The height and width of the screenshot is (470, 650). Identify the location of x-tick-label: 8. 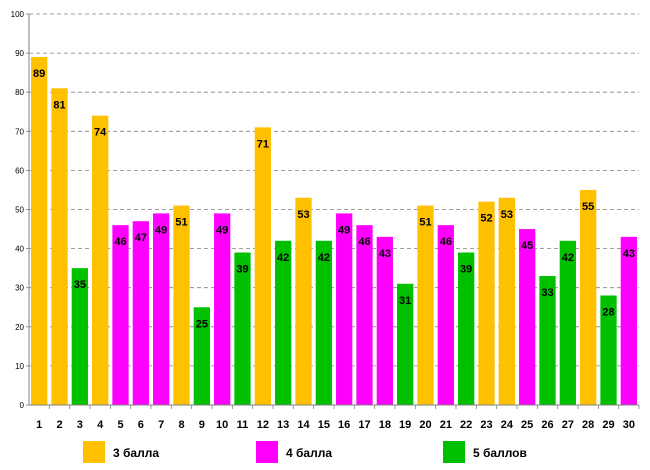
(181, 425).